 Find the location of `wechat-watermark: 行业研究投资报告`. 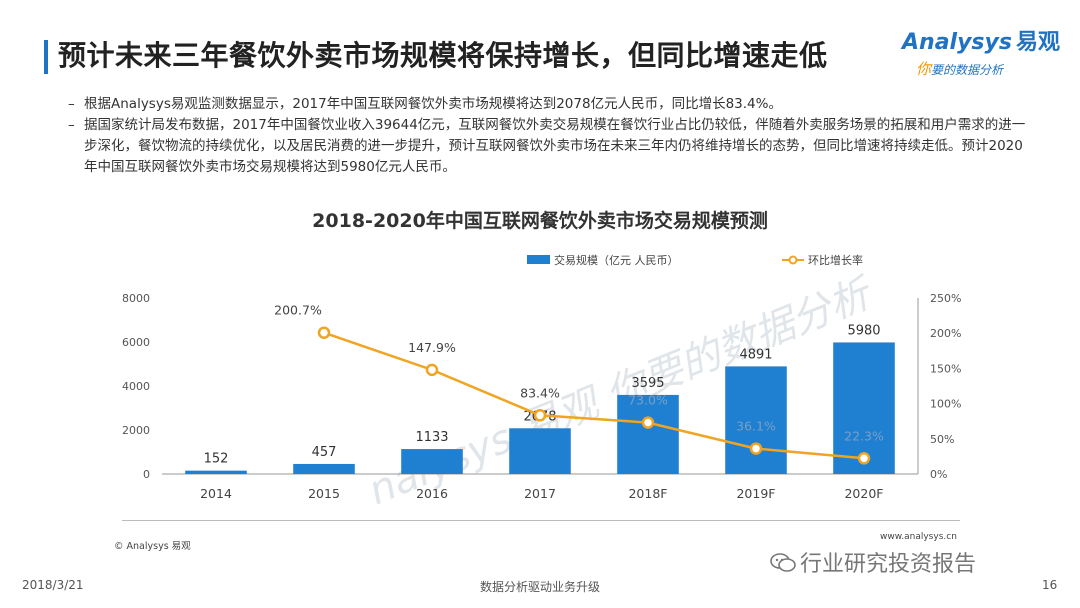

wechat-watermark: 行业研究投资报告 is located at coordinates (873, 562).